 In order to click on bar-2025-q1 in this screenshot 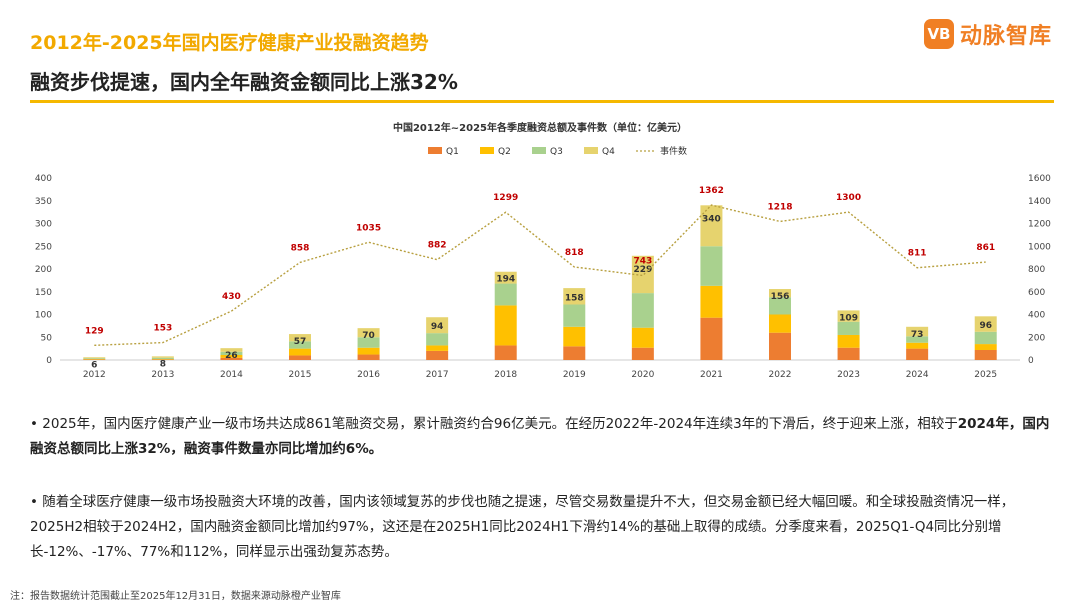, I will do `click(985, 354)`.